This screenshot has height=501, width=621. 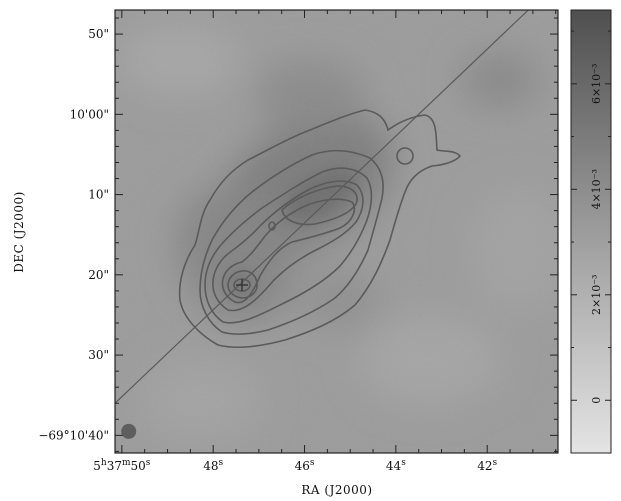 What do you see at coordinates (272, 226) in the screenshot?
I see `contour-small` at bounding box center [272, 226].